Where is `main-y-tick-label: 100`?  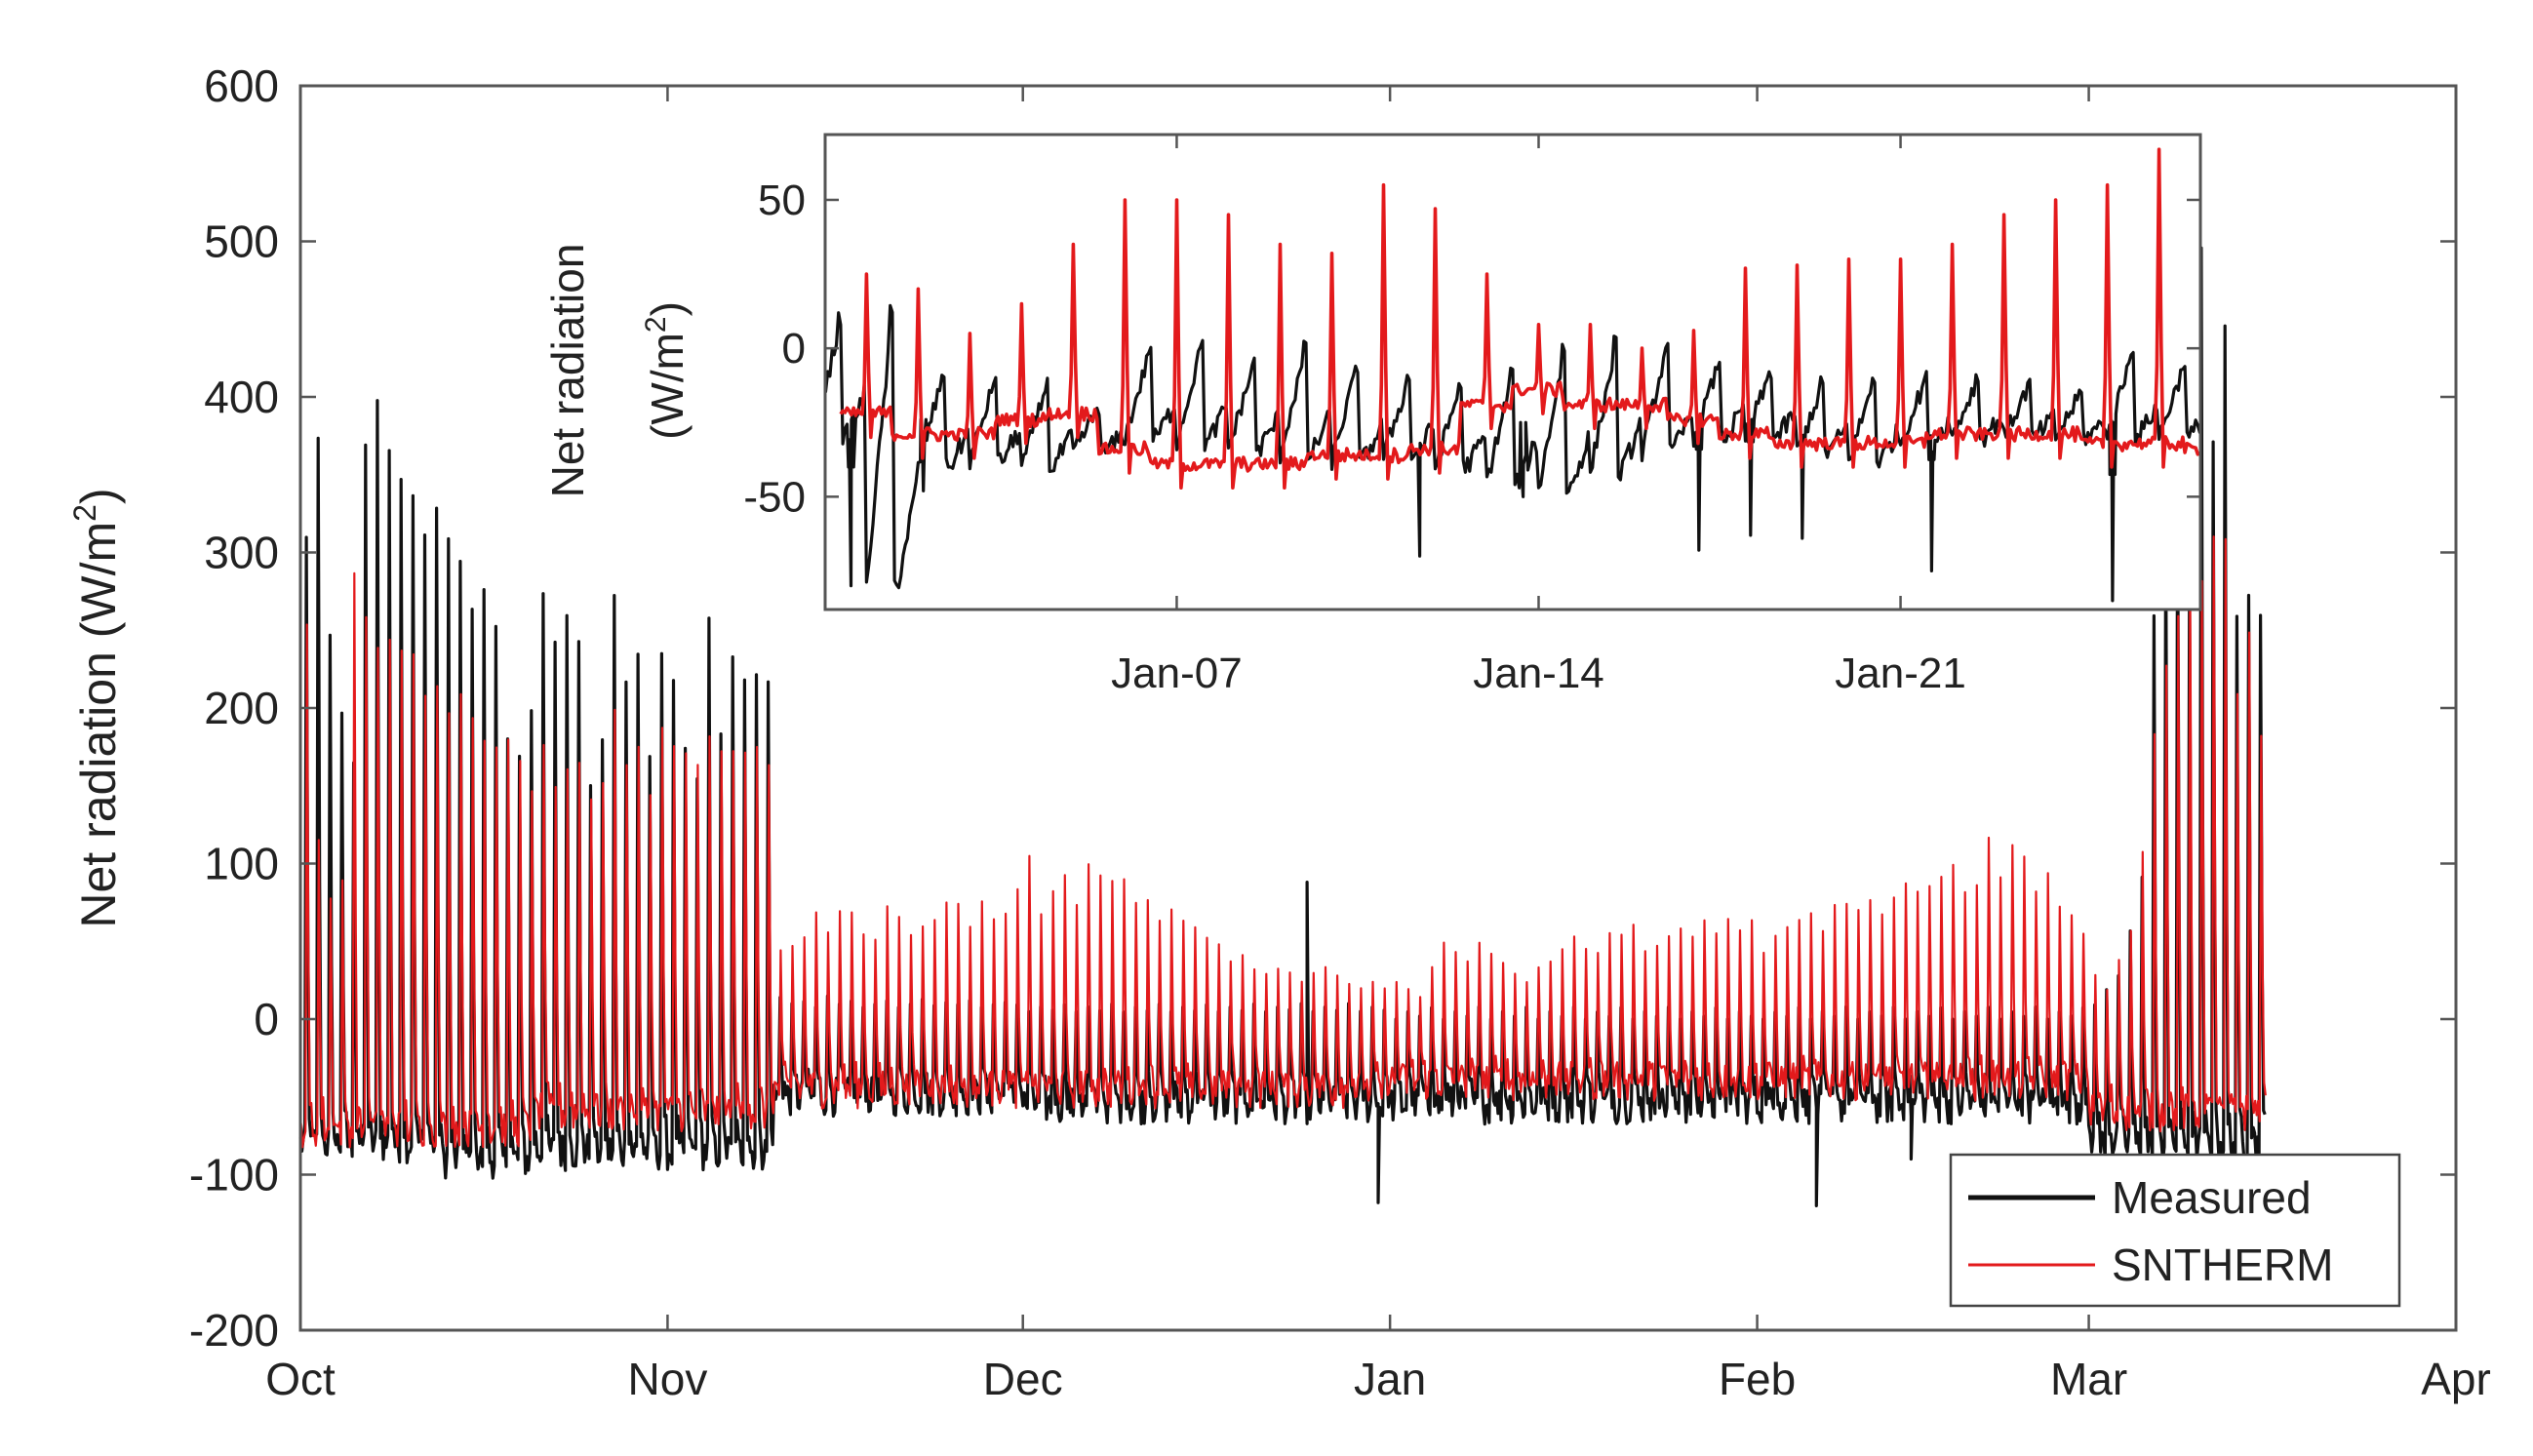 main-y-tick-label: 100 is located at coordinates (241, 864).